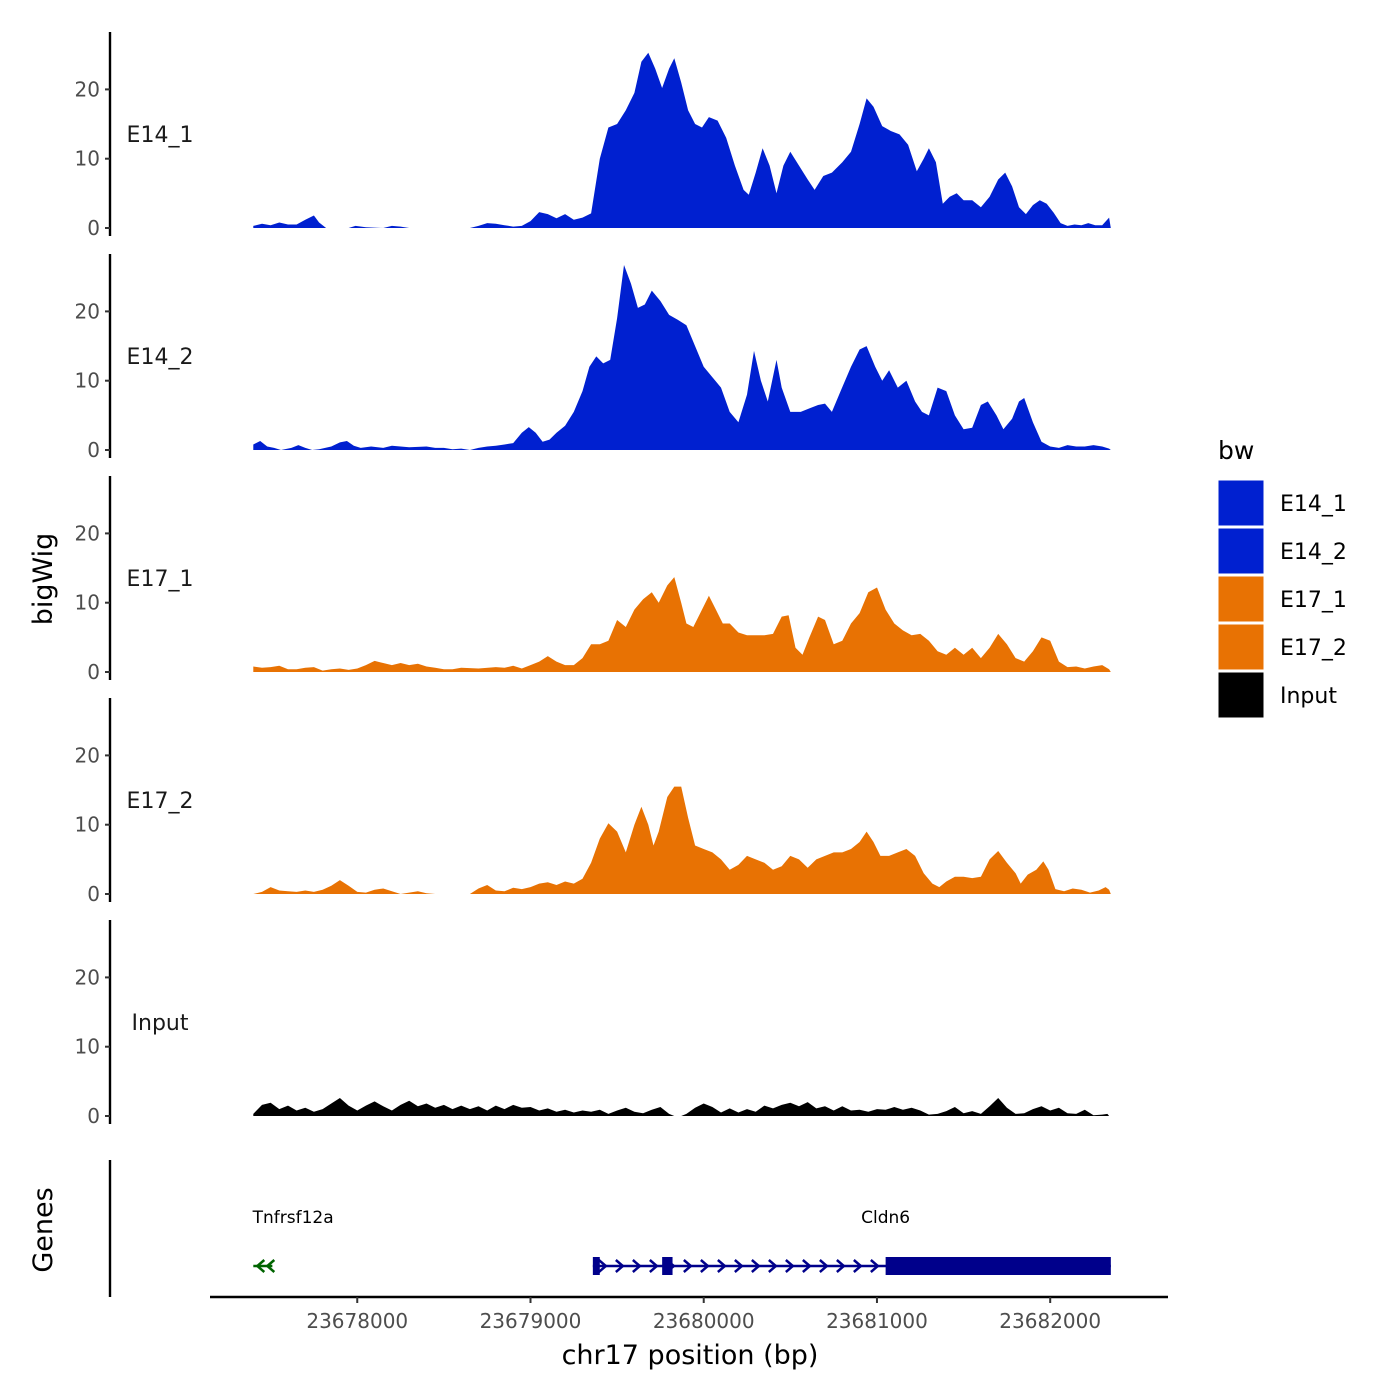 The width and height of the screenshot is (1400, 1400). I want to click on x-tick-label: 23682000, so click(1050, 1321).